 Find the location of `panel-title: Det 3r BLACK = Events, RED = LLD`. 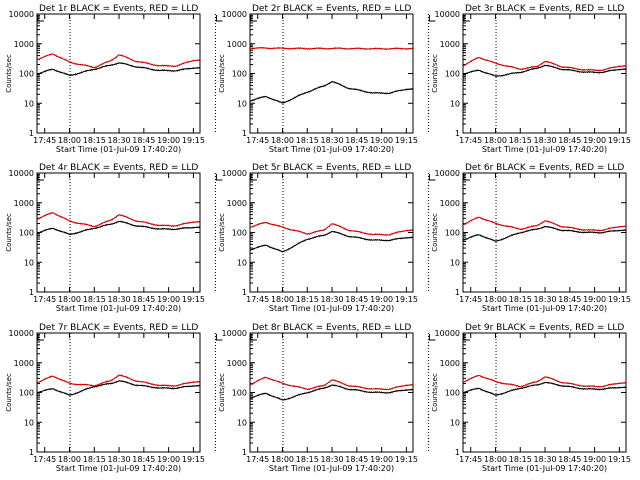

panel-title: Det 3r BLACK = Events, RED = LLD is located at coordinates (544, 9).